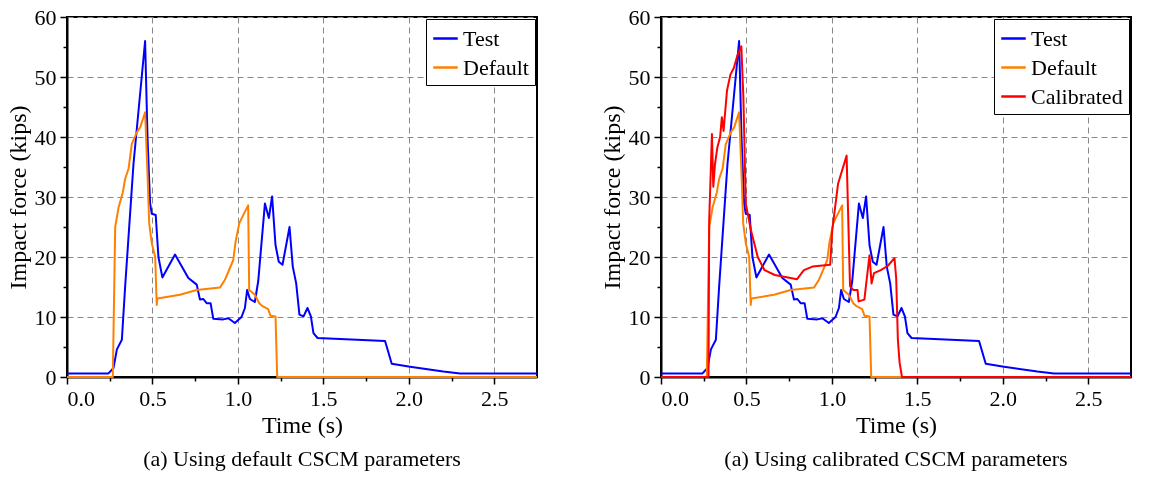 The width and height of the screenshot is (1175, 504). I want to click on legend-label: Calibrated, so click(1077, 96).